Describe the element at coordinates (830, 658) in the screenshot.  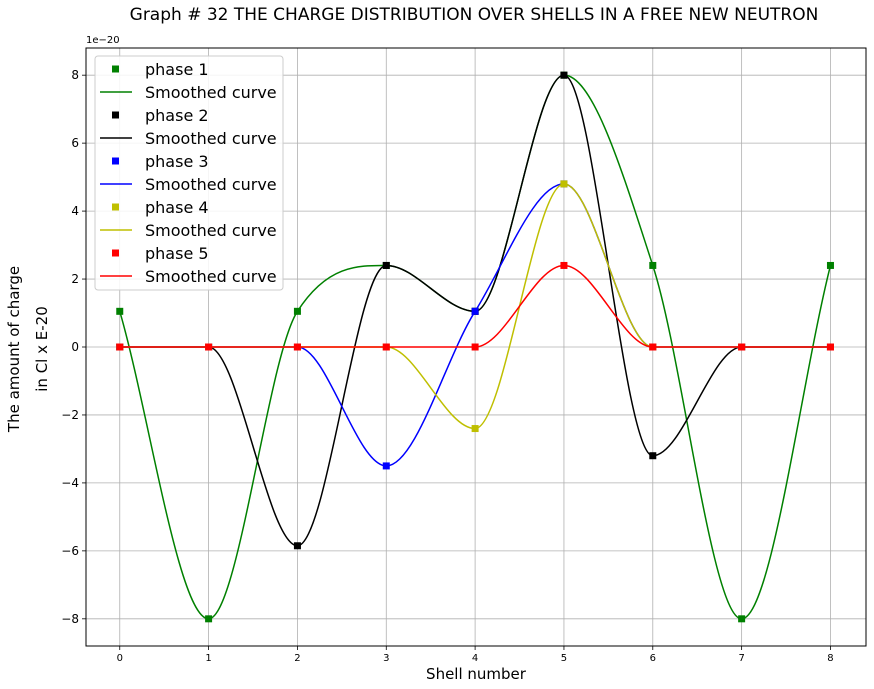
I see `x-tick-label: 8` at that location.